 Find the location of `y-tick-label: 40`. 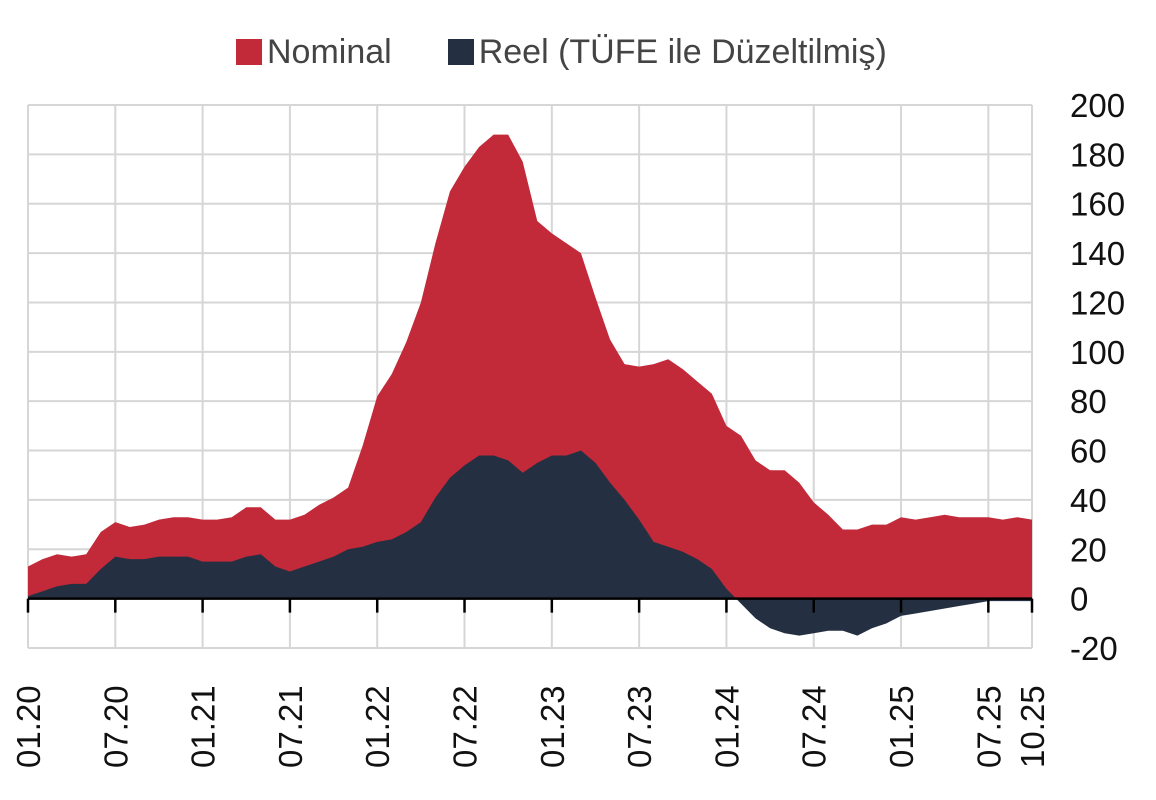

y-tick-label: 40 is located at coordinates (1088, 500).